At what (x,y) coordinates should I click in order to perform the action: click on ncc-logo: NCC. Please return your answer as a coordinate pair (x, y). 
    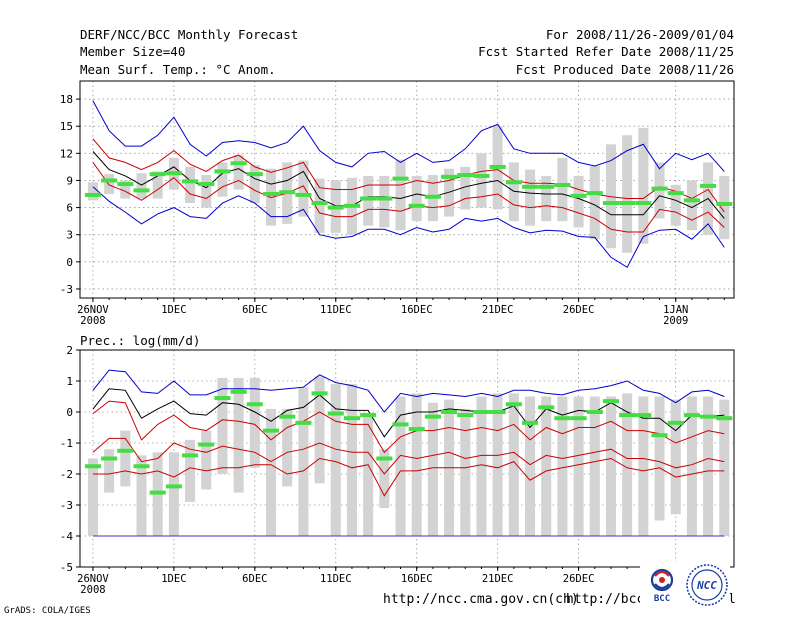
    Looking at the image, I should click on (707, 585).